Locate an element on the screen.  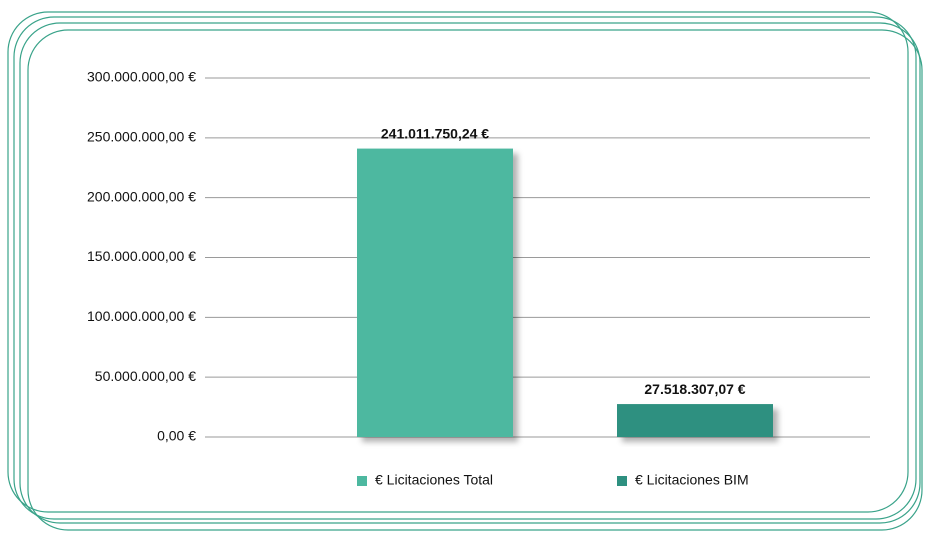
y-tick-label: 200.000.000,00 € is located at coordinates (141, 196).